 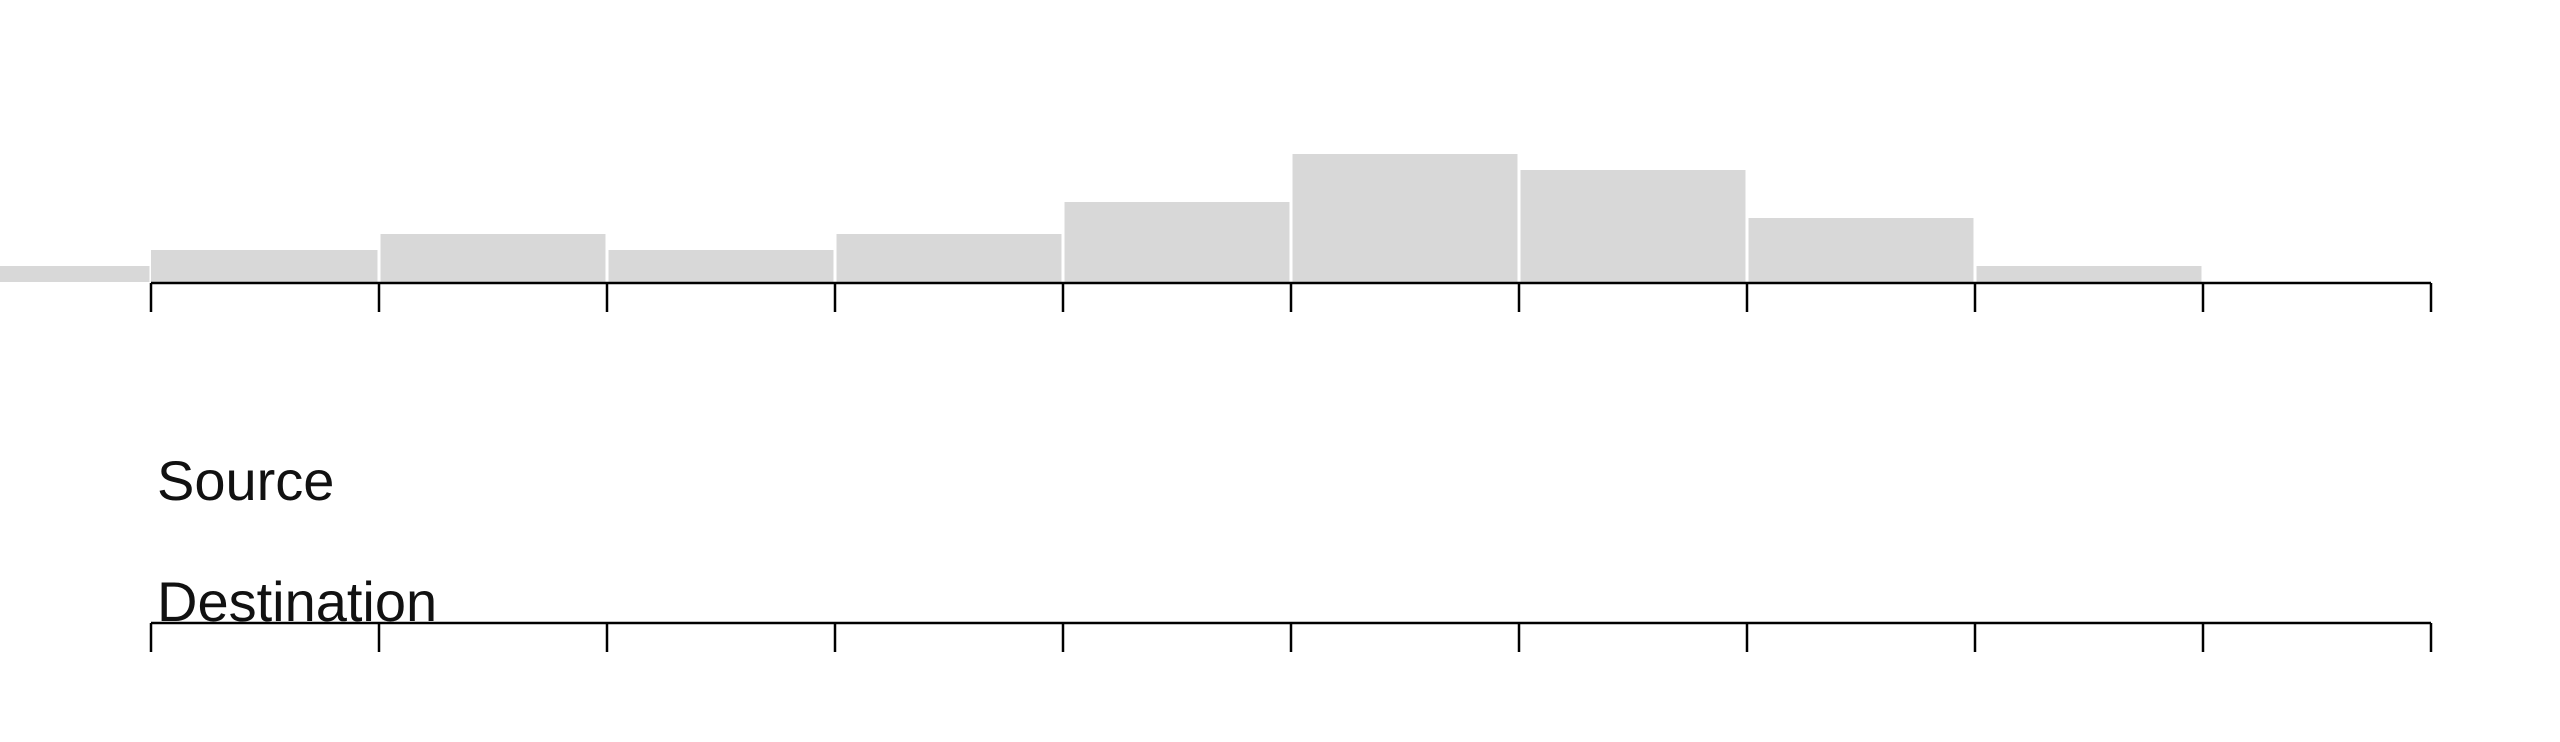 I want to click on destination-axis-label: Destination, so click(x=297, y=601).